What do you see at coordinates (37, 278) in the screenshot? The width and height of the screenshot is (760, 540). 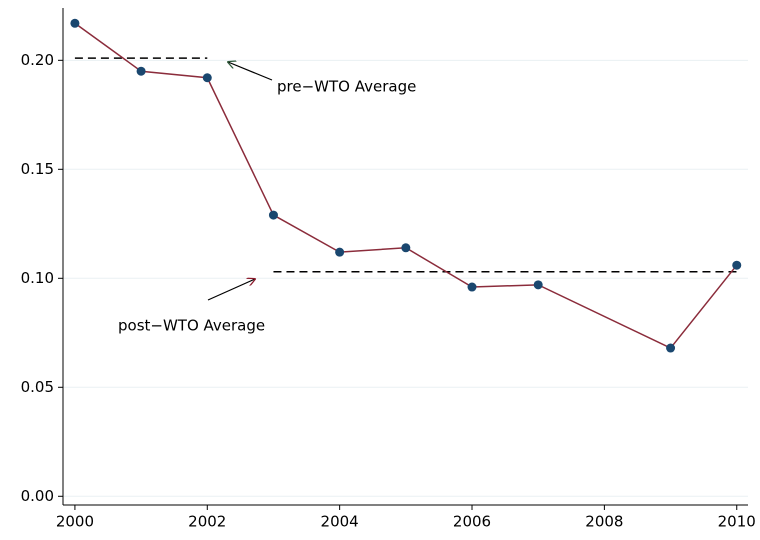 I see `y-tick-label: 0.10` at bounding box center [37, 278].